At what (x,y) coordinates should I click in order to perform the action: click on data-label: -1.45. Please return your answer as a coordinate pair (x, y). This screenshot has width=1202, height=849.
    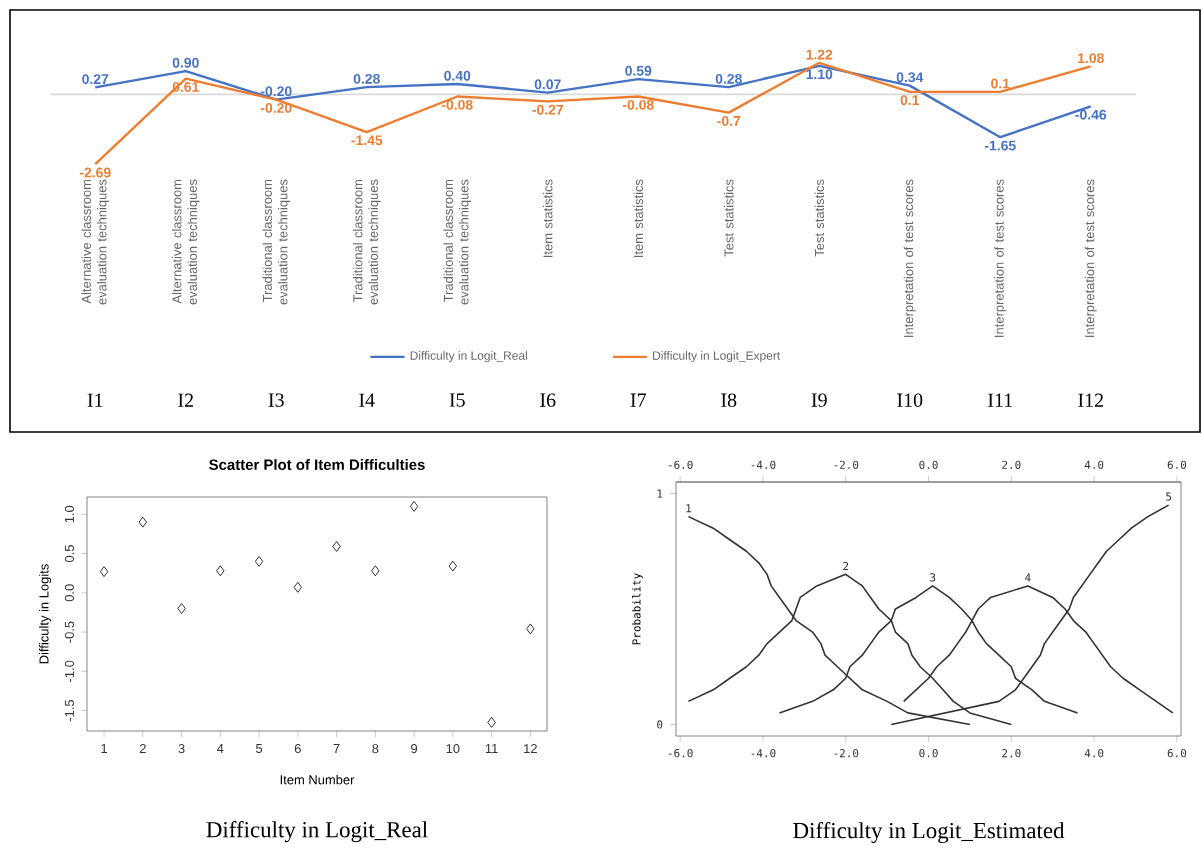
    Looking at the image, I should click on (367, 140).